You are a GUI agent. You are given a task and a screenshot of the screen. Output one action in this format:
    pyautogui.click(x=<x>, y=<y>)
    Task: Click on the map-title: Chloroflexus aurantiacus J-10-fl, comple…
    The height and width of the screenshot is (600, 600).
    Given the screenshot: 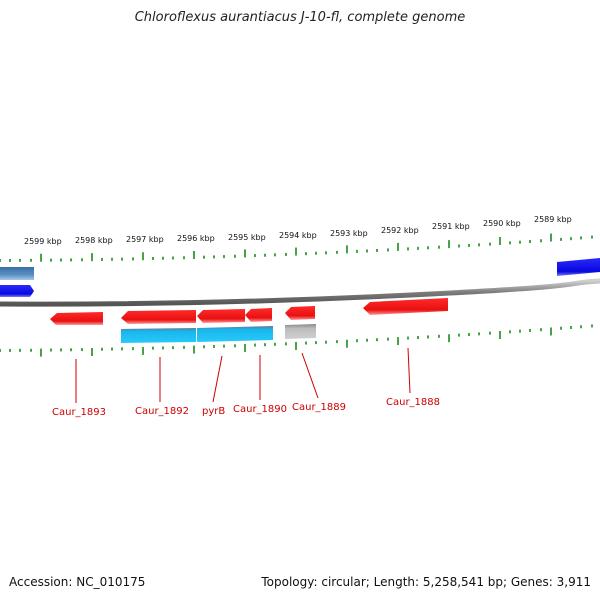 What is the action you would take?
    pyautogui.click(x=300, y=17)
    